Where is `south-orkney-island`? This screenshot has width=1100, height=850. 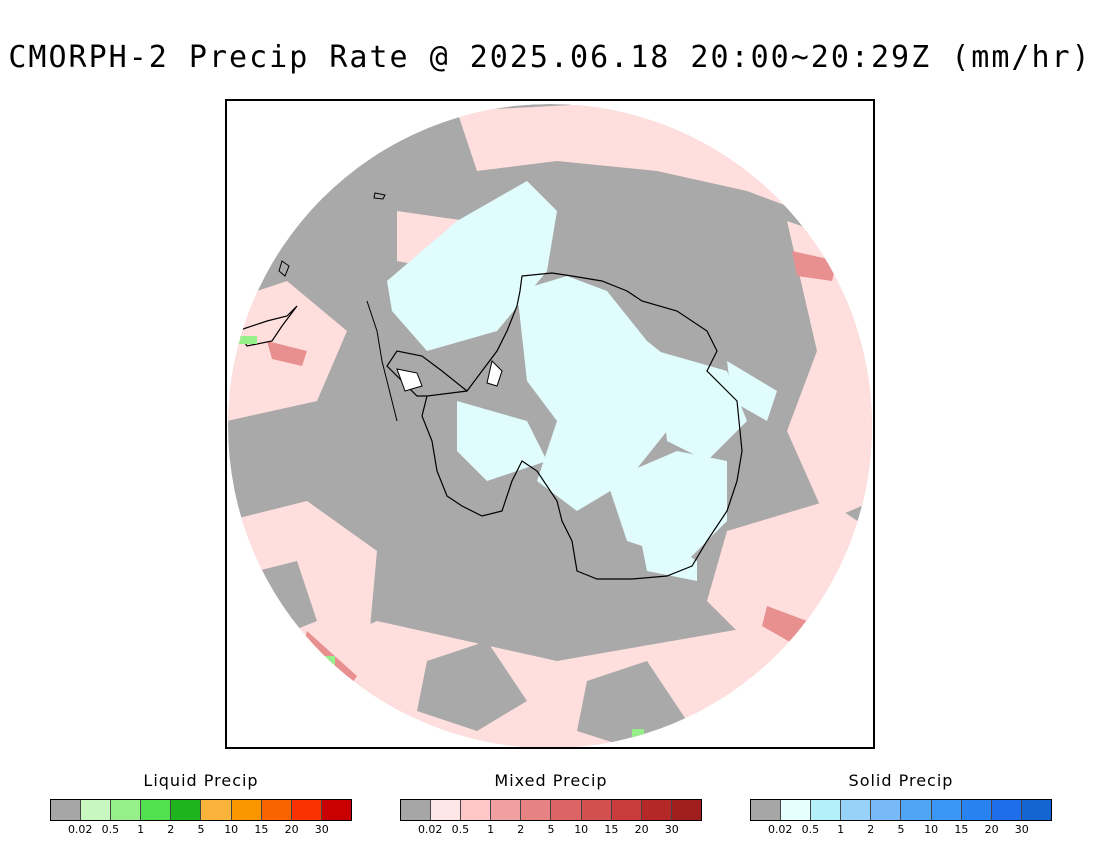 south-orkney-island is located at coordinates (379, 196).